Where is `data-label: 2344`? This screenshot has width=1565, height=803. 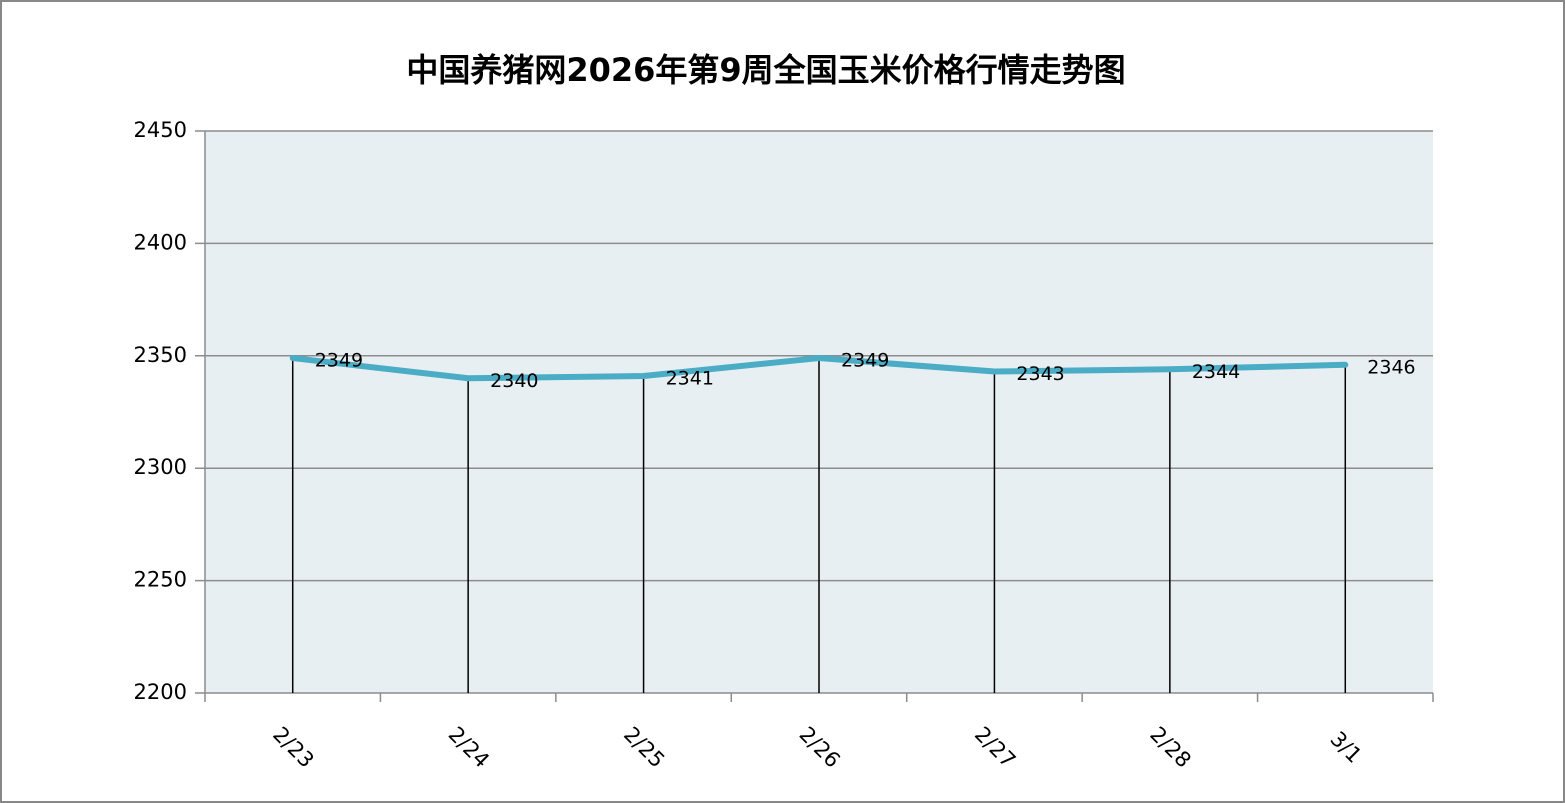 data-label: 2344 is located at coordinates (1216, 372).